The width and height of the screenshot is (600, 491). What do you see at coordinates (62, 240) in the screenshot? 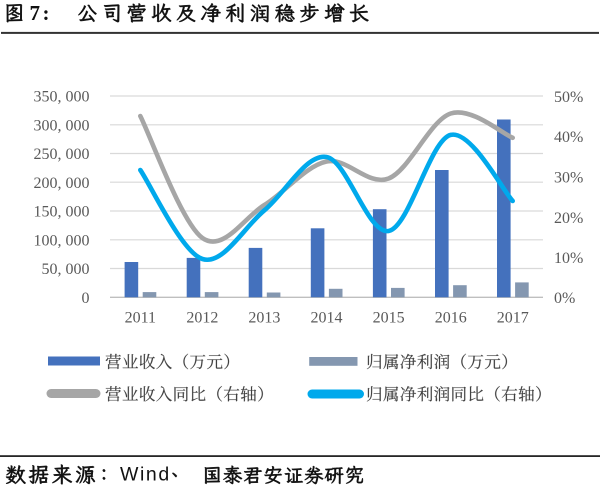
I see `svg-text: 100, 000` at bounding box center [62, 240].